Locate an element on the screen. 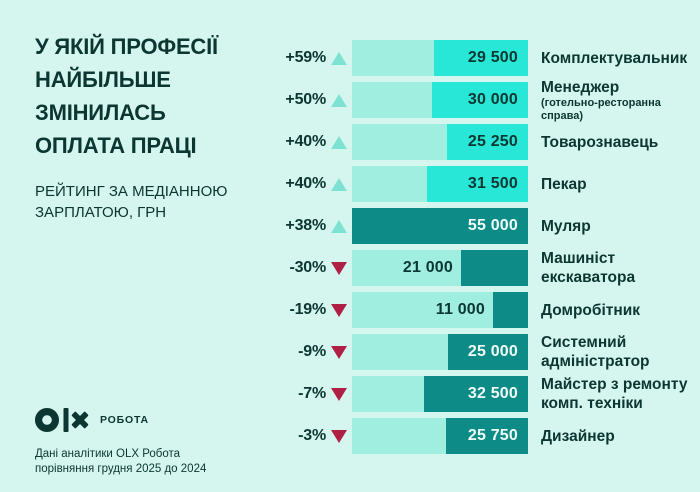  salary-value-label: 25 000 is located at coordinates (492, 351).